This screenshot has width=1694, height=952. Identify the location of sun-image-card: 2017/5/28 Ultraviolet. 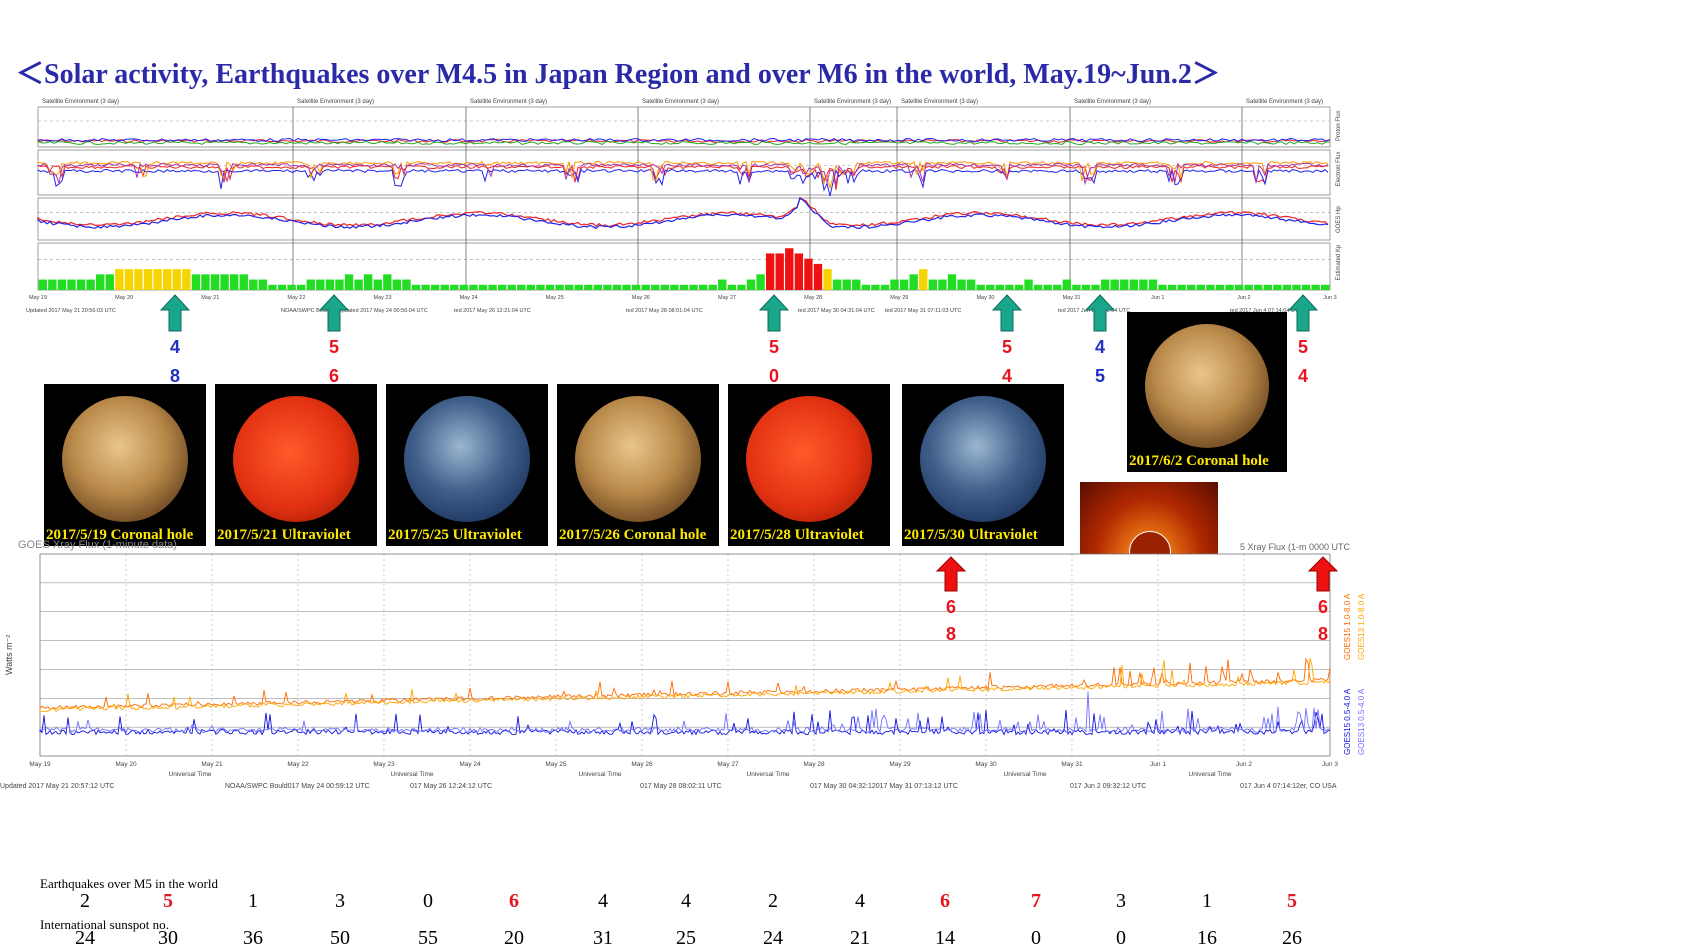
(809, 465).